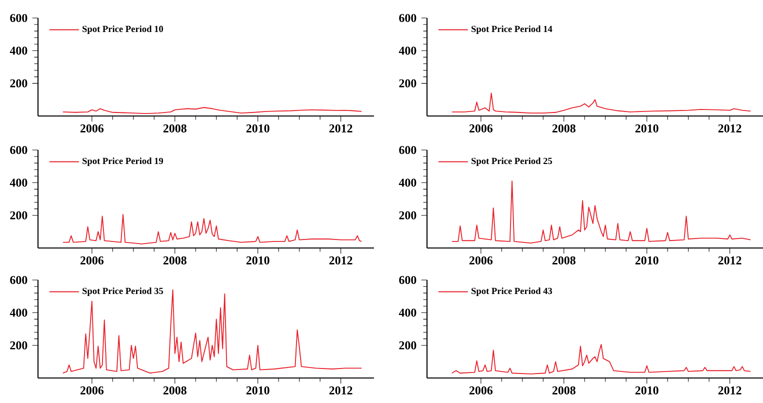 The image size is (763, 403). I want to click on legend-label: Spot Price Period 10, so click(123, 30).